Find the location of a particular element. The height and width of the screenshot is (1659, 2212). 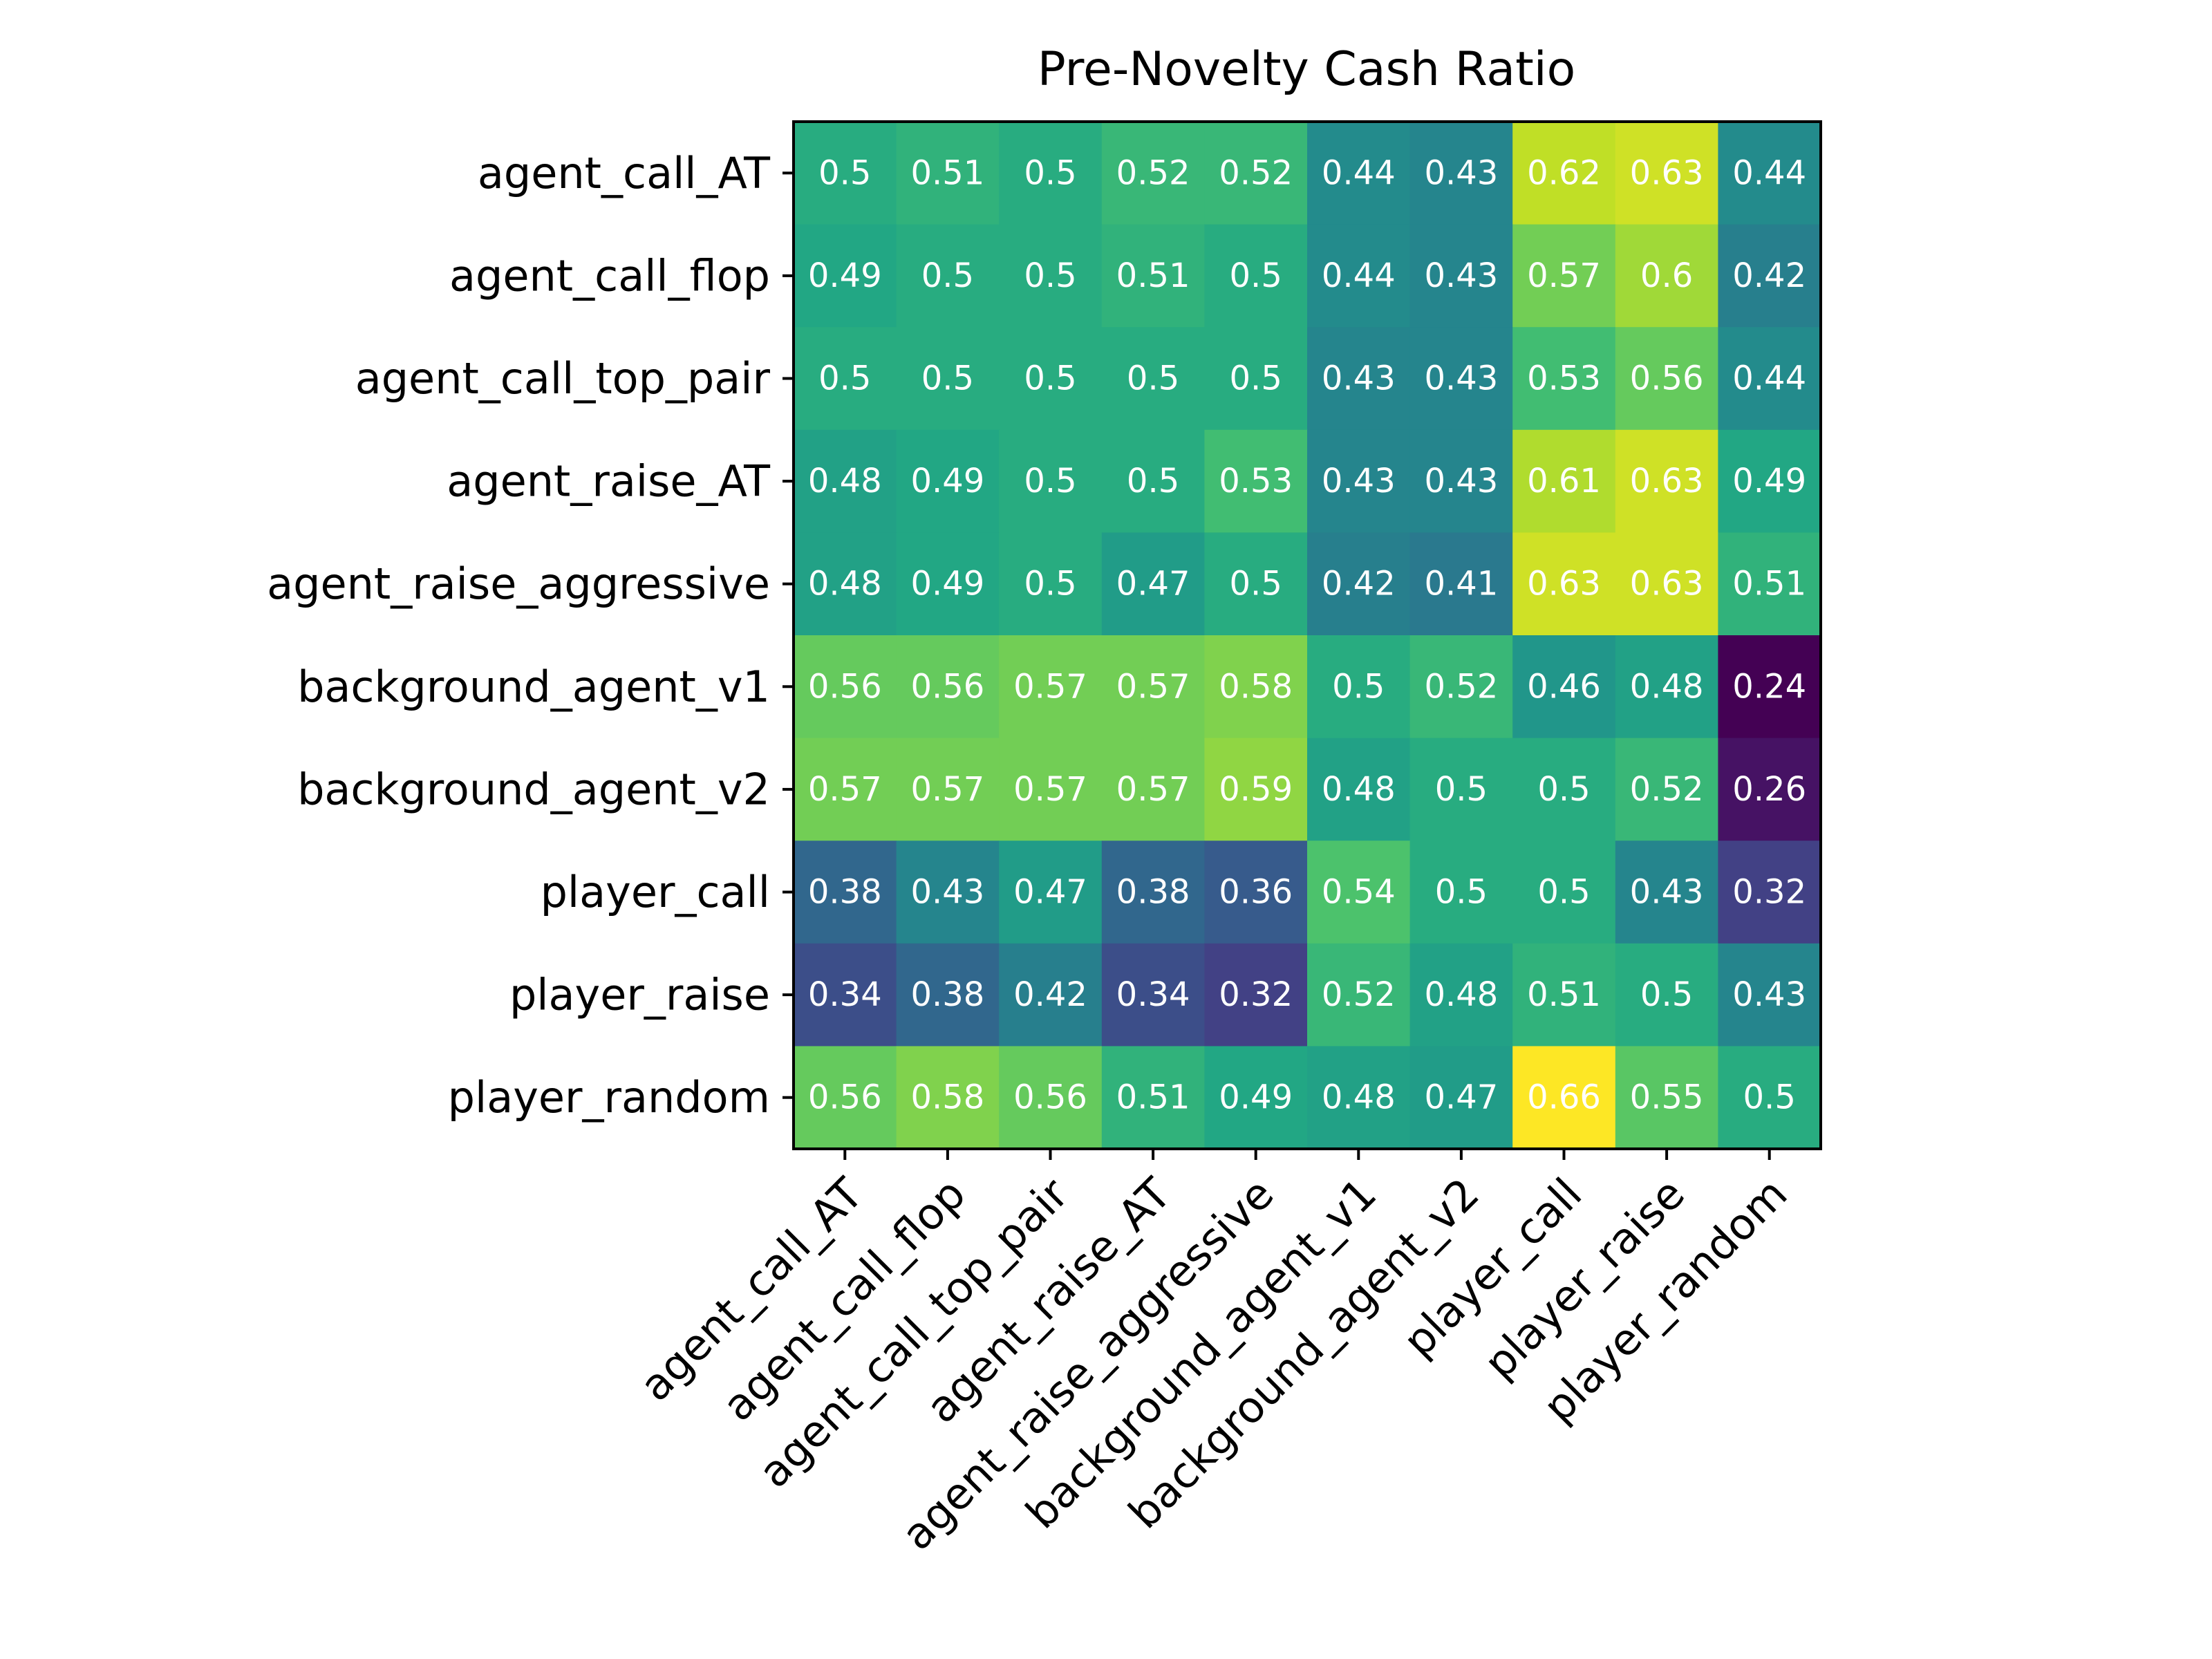

heatmap-cell-r1-c0 is located at coordinates (845, 276).